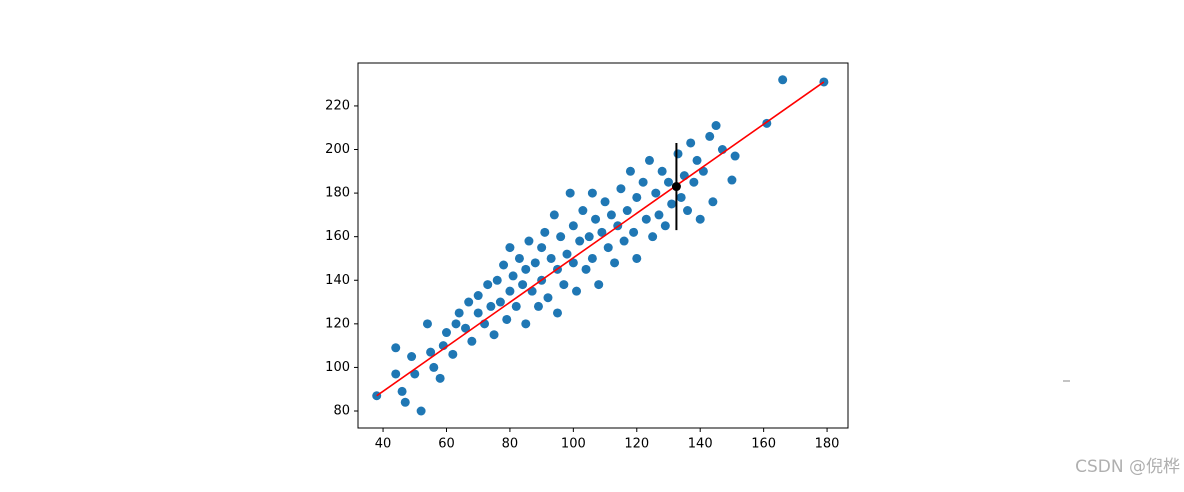  I want to click on x-tick-label: 100, so click(573, 444).